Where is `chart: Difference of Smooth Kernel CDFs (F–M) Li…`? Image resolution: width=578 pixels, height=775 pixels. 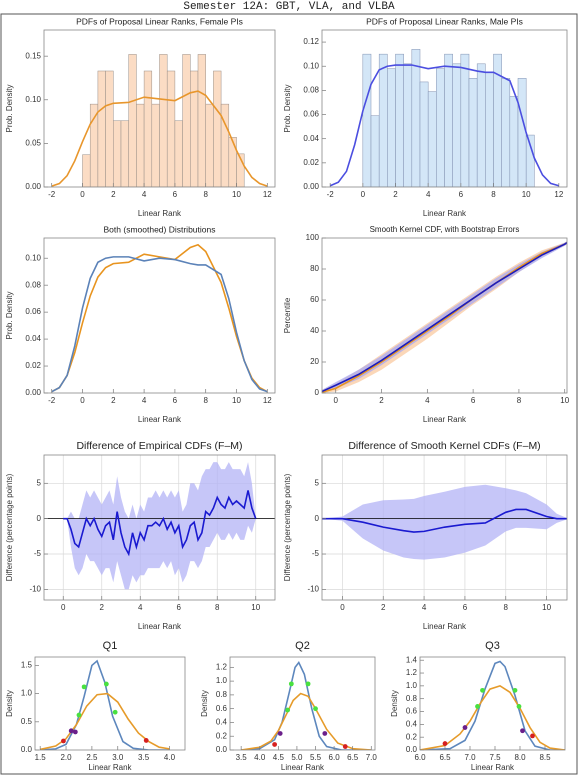
chart: Difference of Smooth Kernel CDFs (F–M) Li… is located at coordinates (425, 535).